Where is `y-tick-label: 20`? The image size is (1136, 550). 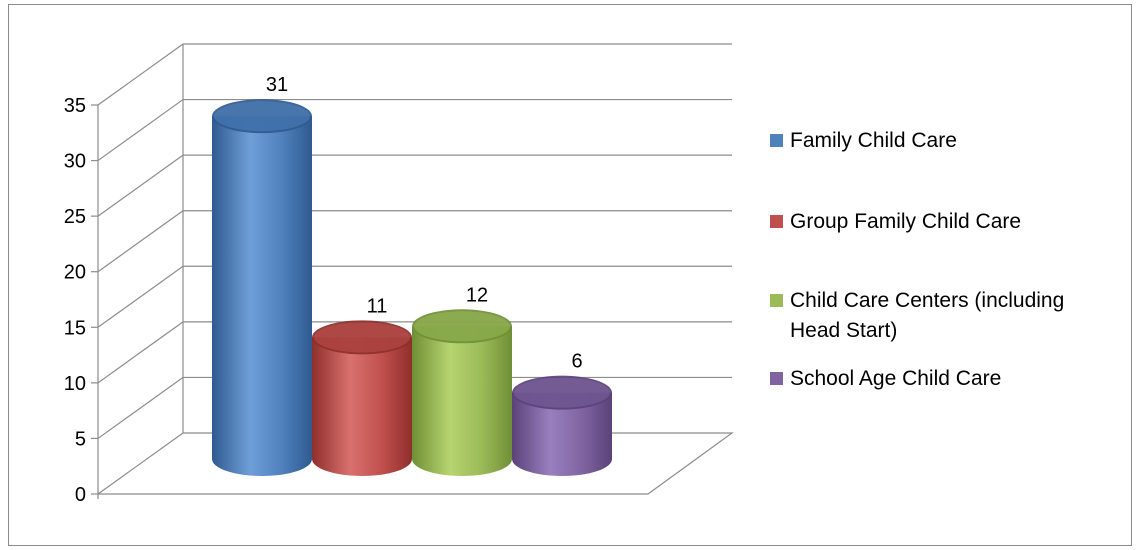
y-tick-label: 20 is located at coordinates (75, 273).